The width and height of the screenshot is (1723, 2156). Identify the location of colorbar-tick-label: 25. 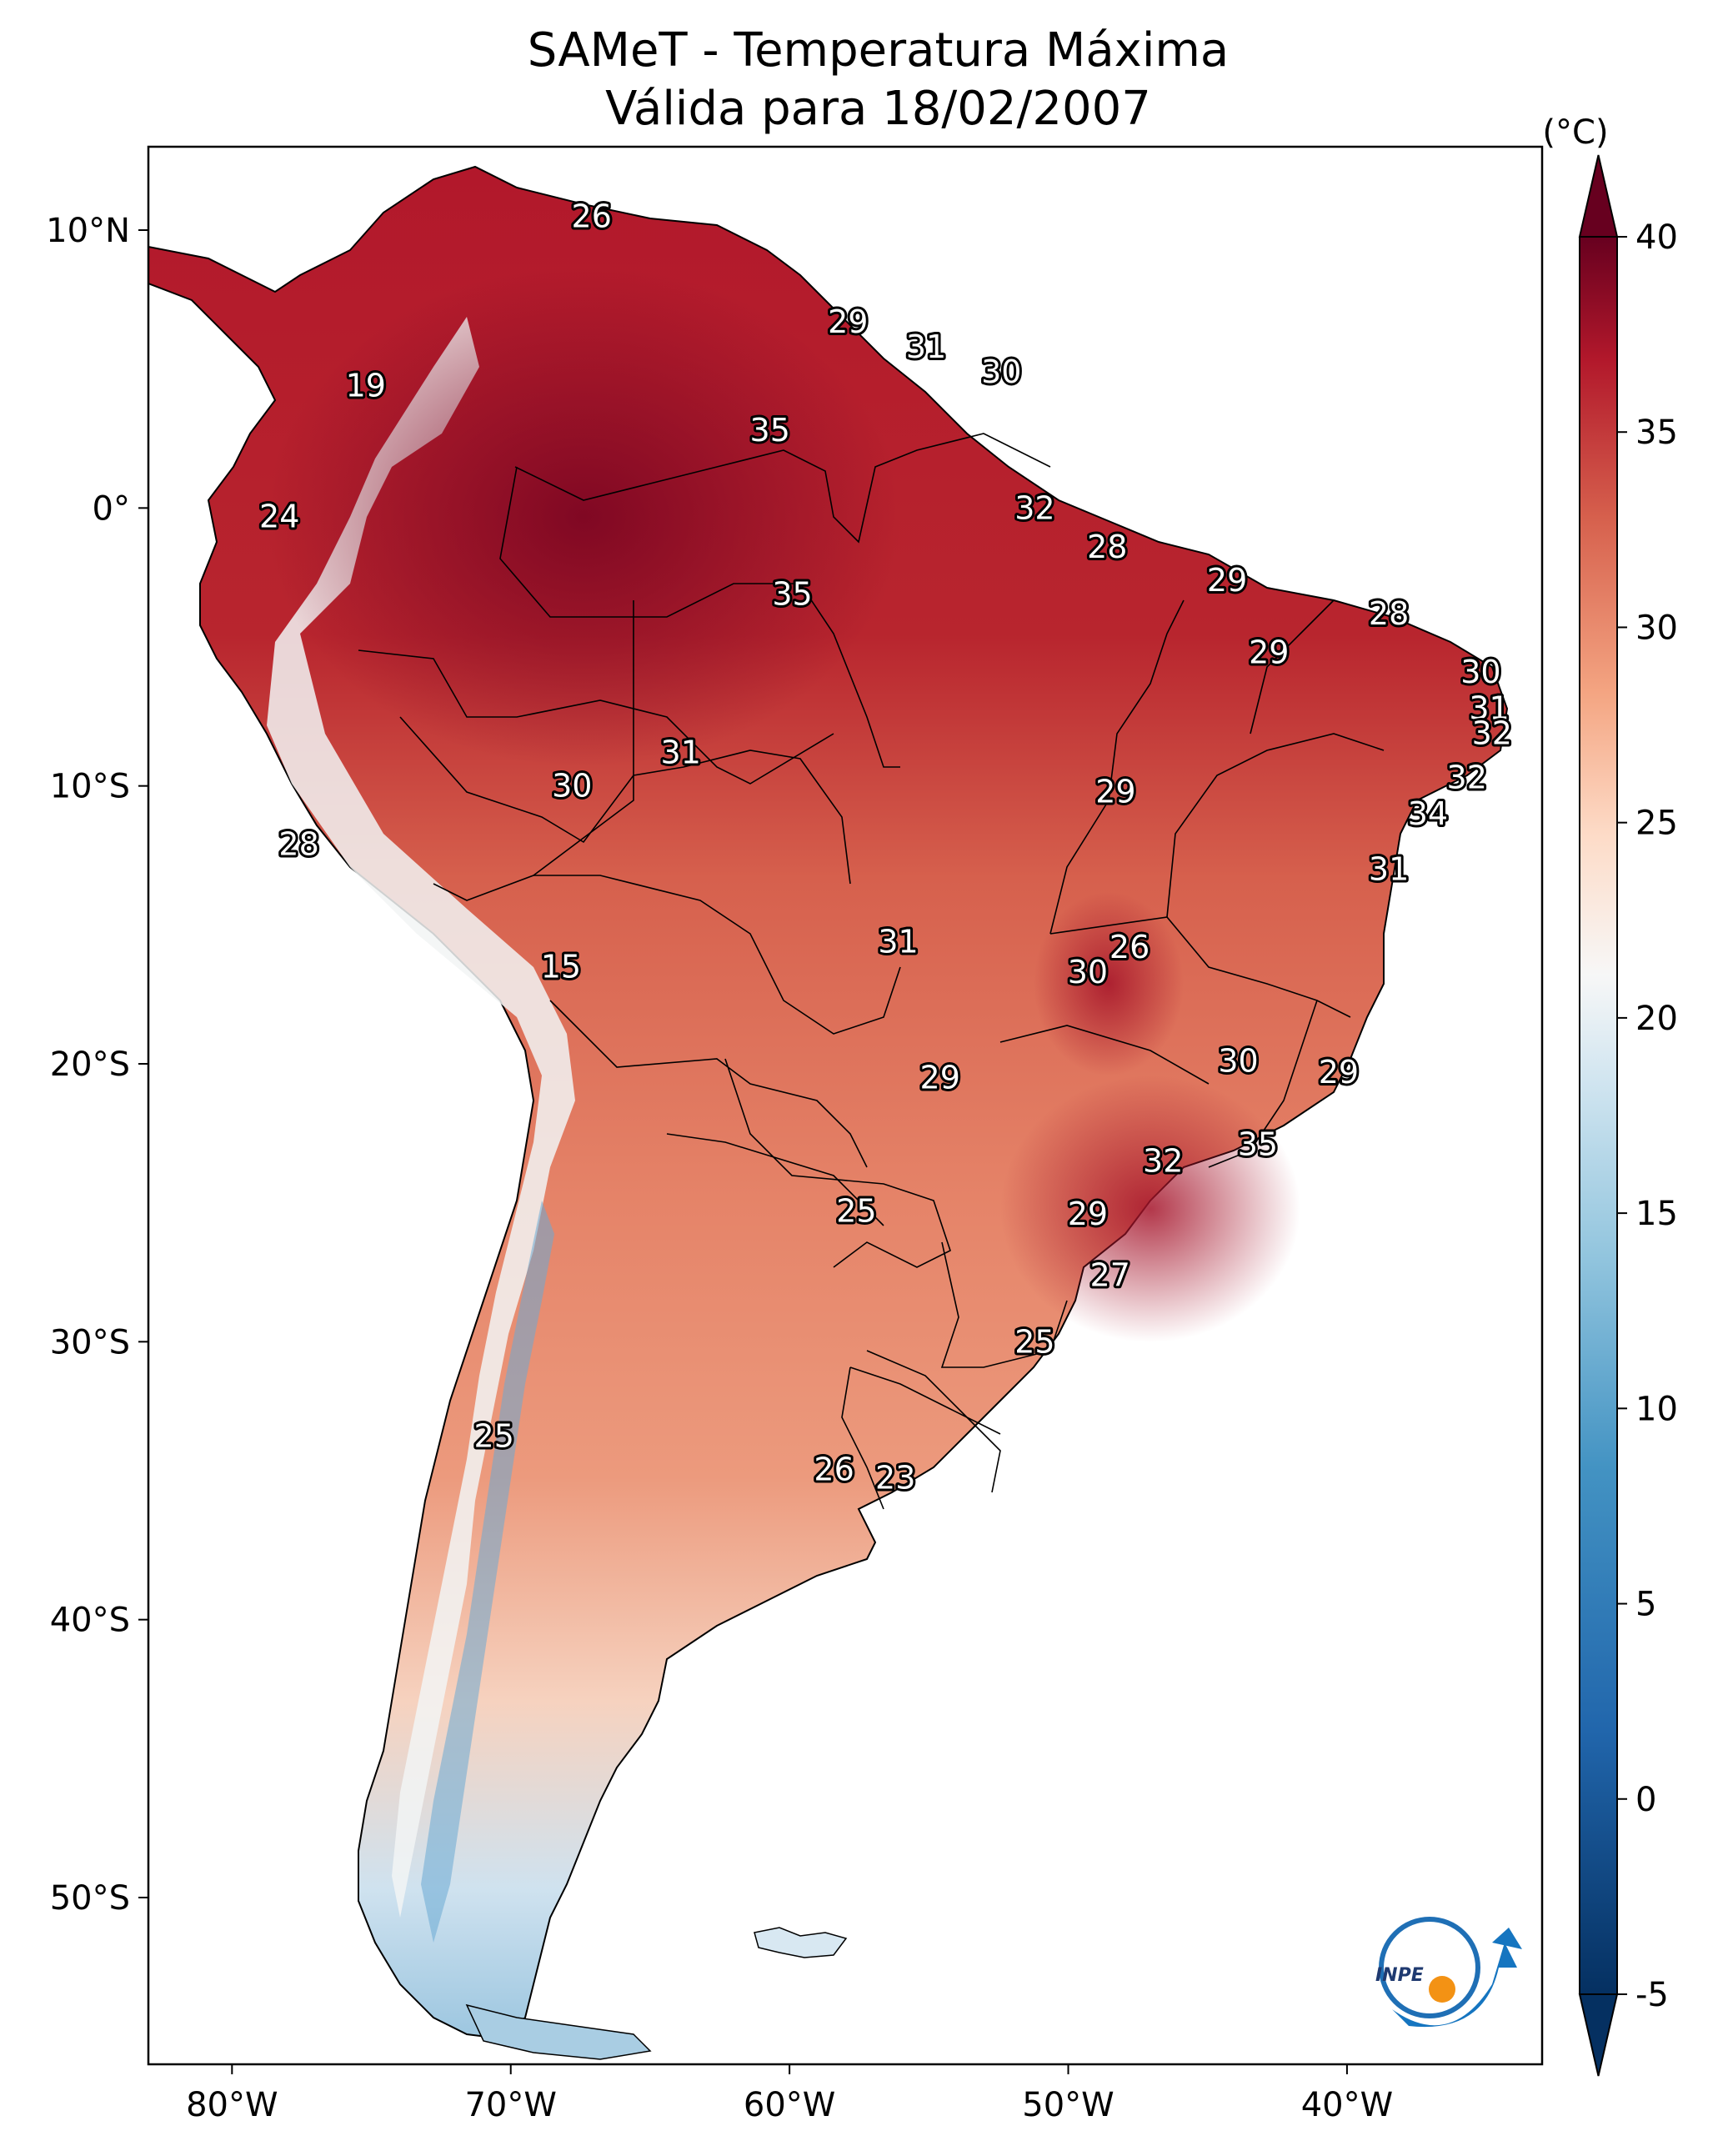
(1657, 824).